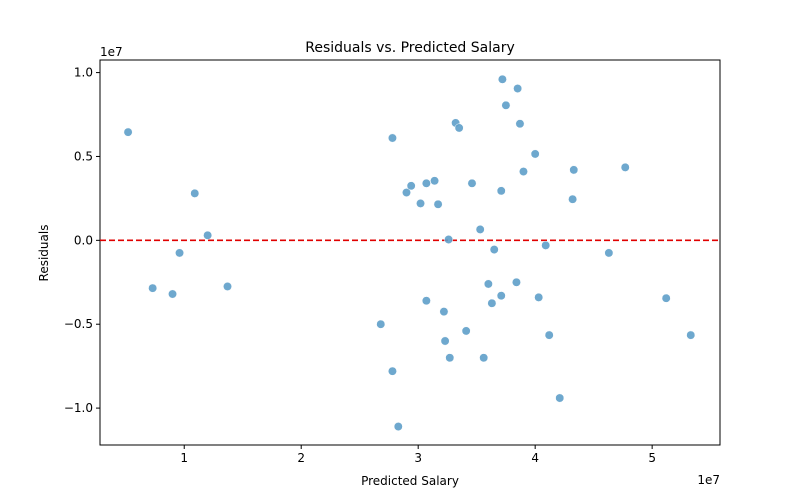 This screenshot has width=800, height=504. Describe the element at coordinates (83, 73) in the screenshot. I see `y-tick-label: 1.0` at that location.